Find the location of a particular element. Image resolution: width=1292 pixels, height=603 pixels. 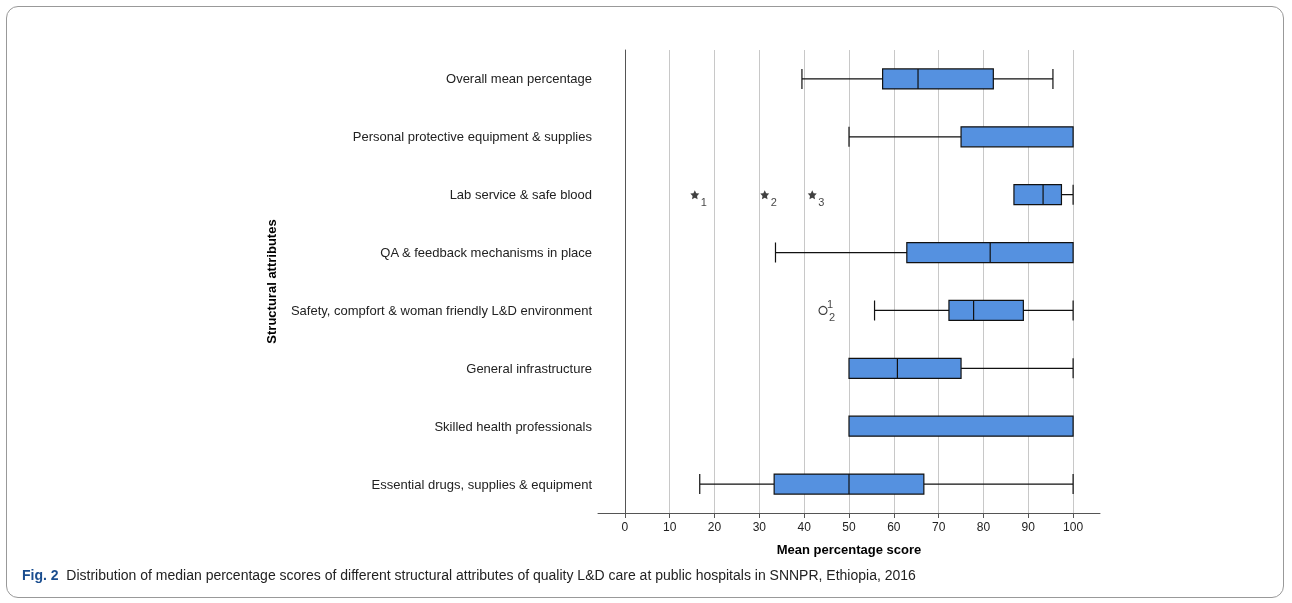

y-tick-label: General infrastructure is located at coordinates (529, 368).